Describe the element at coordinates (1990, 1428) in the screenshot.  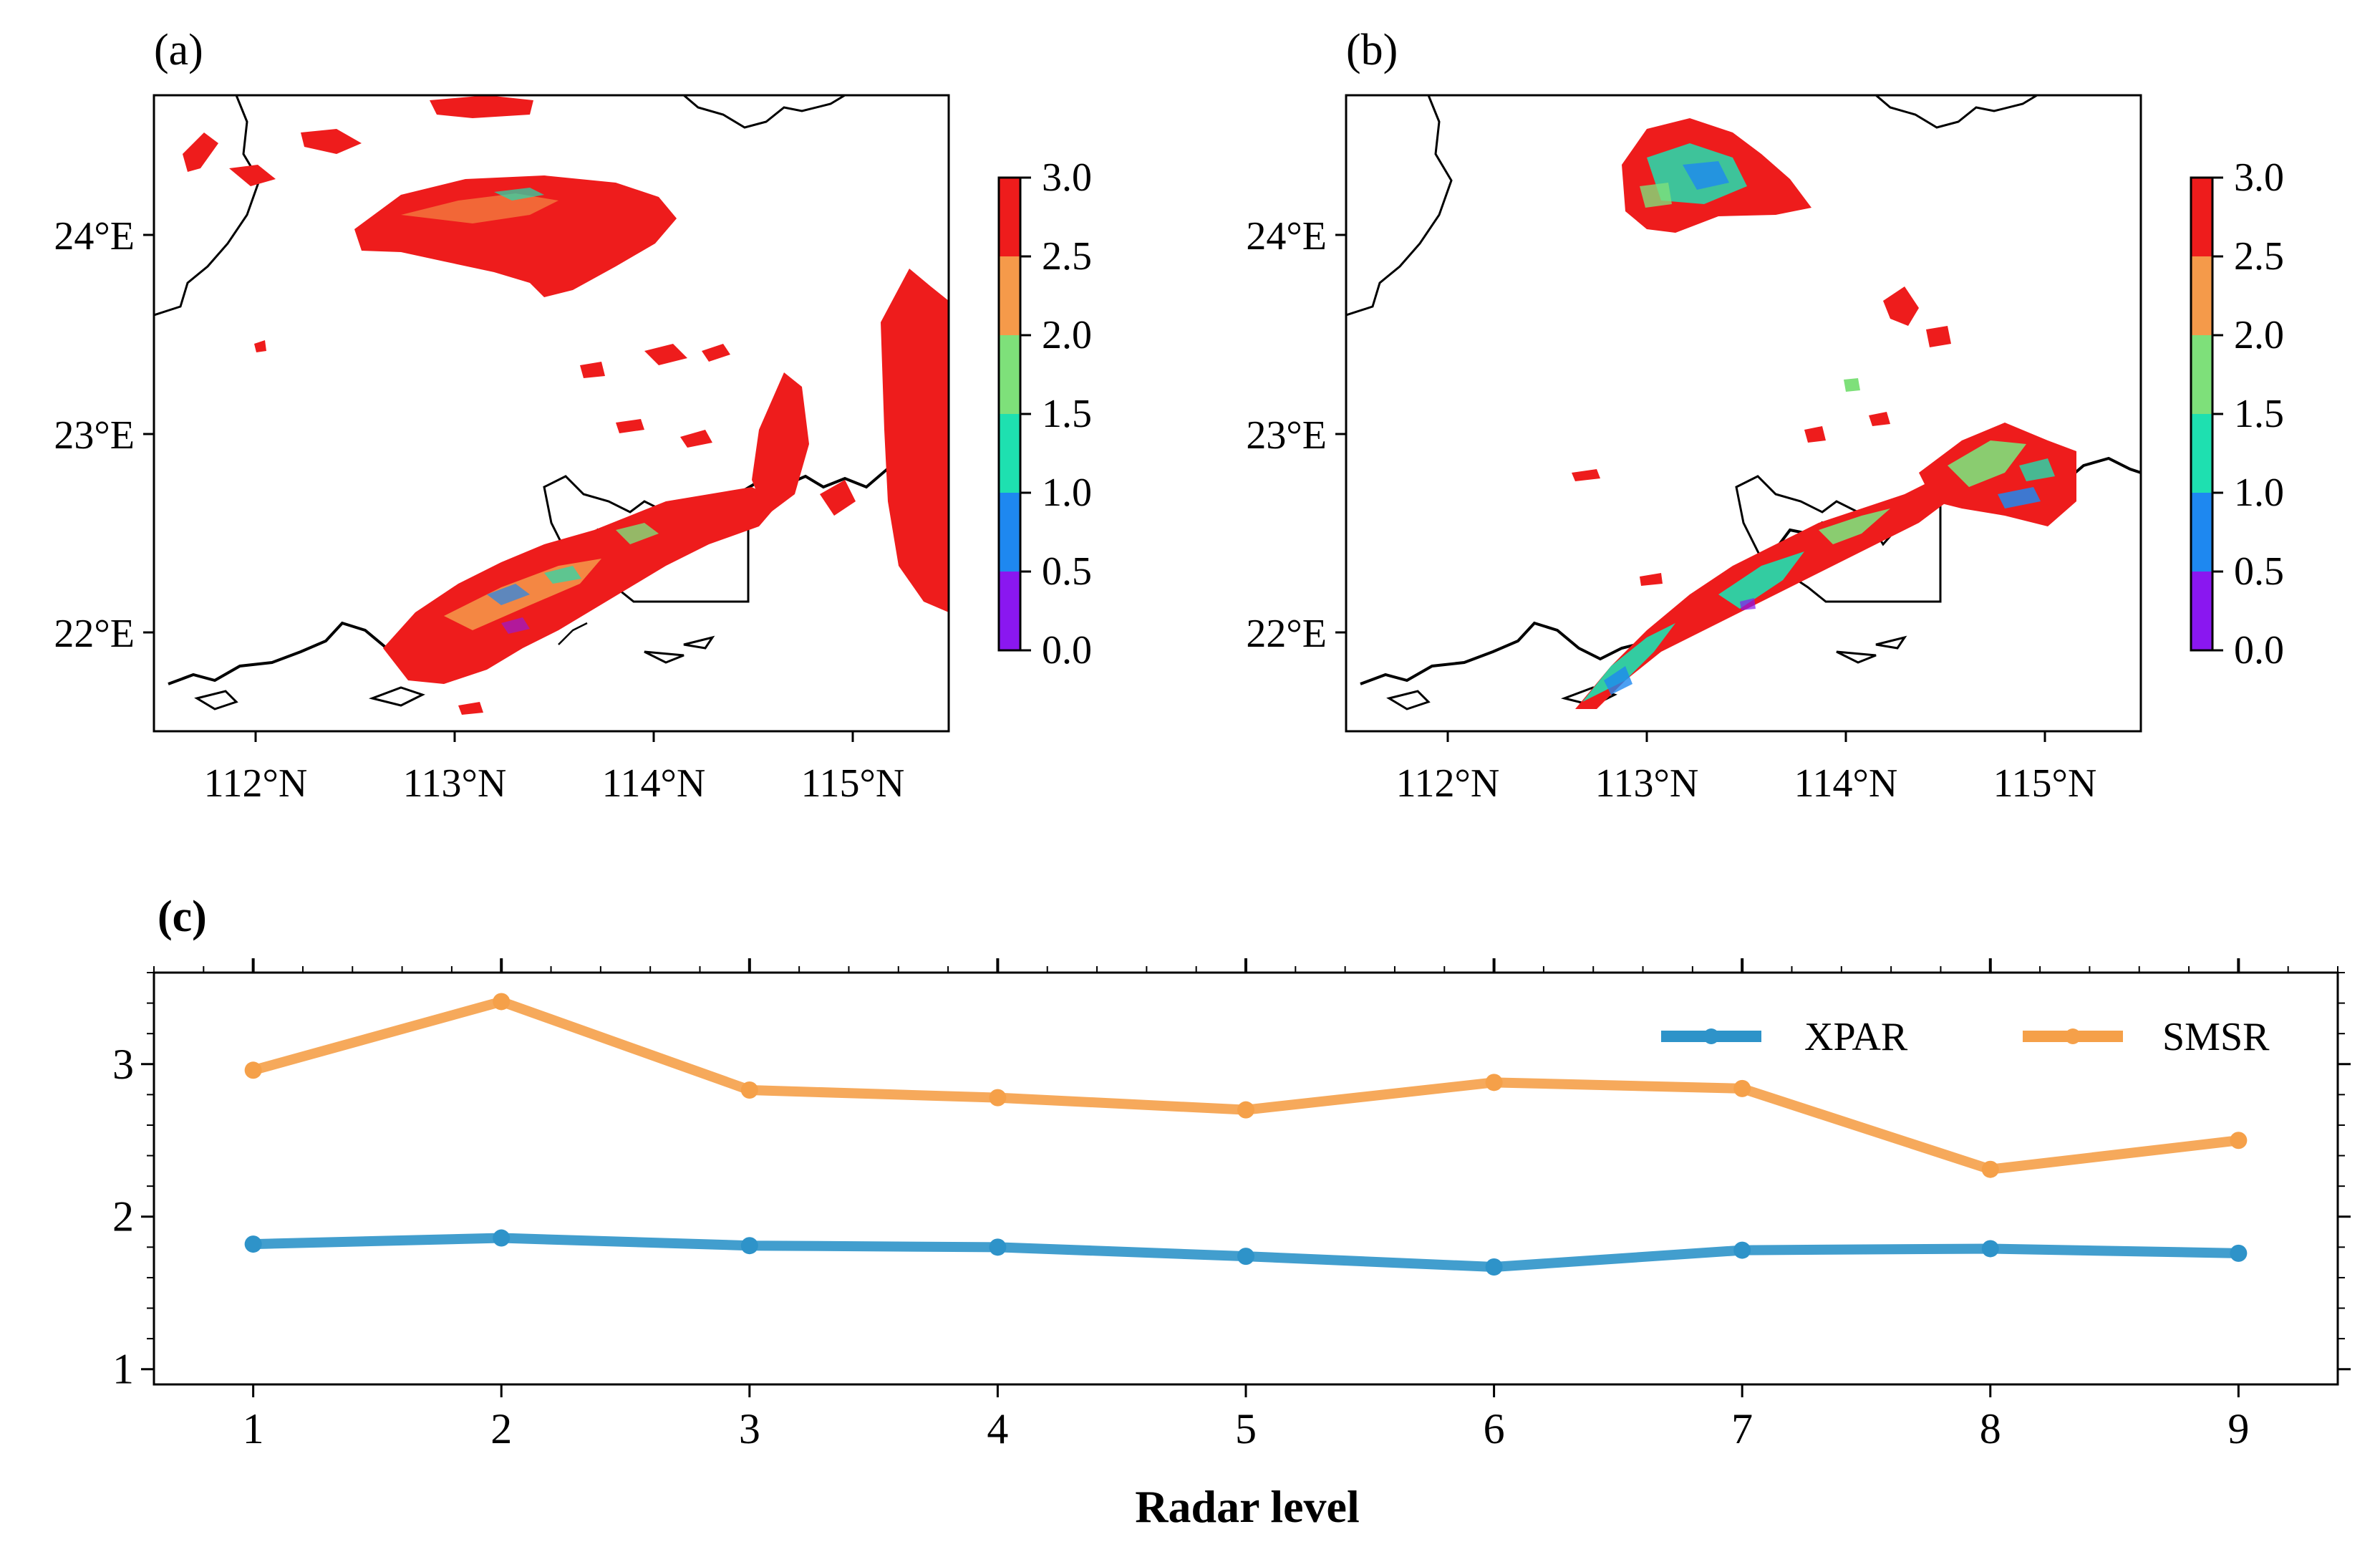
I see `x-tick-label: 8` at that location.